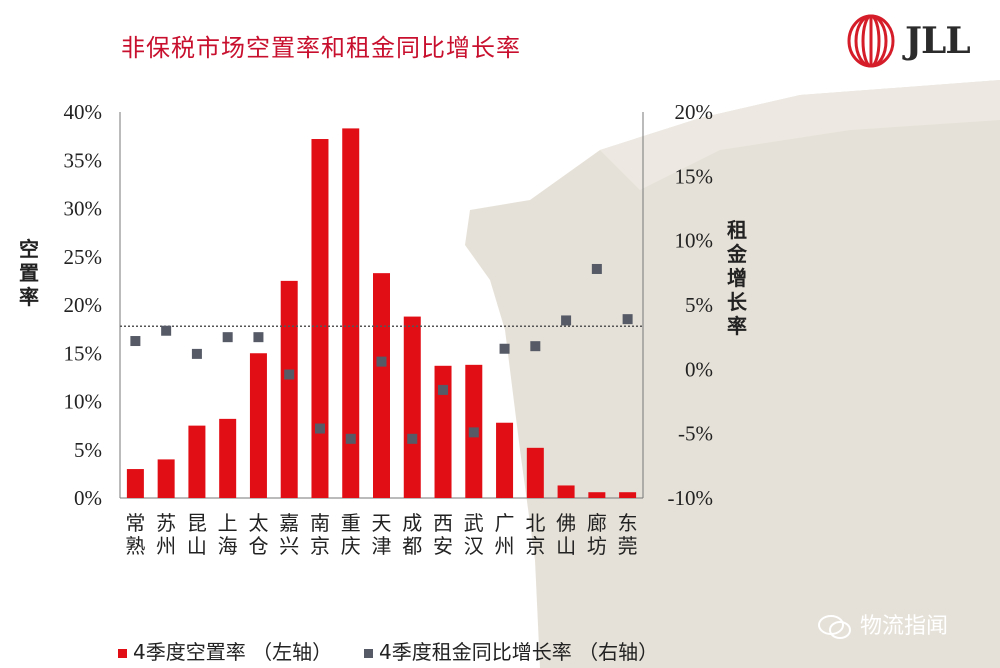 The width and height of the screenshot is (1000, 668). I want to click on y-tick-right-label: -10%, so click(691, 498).